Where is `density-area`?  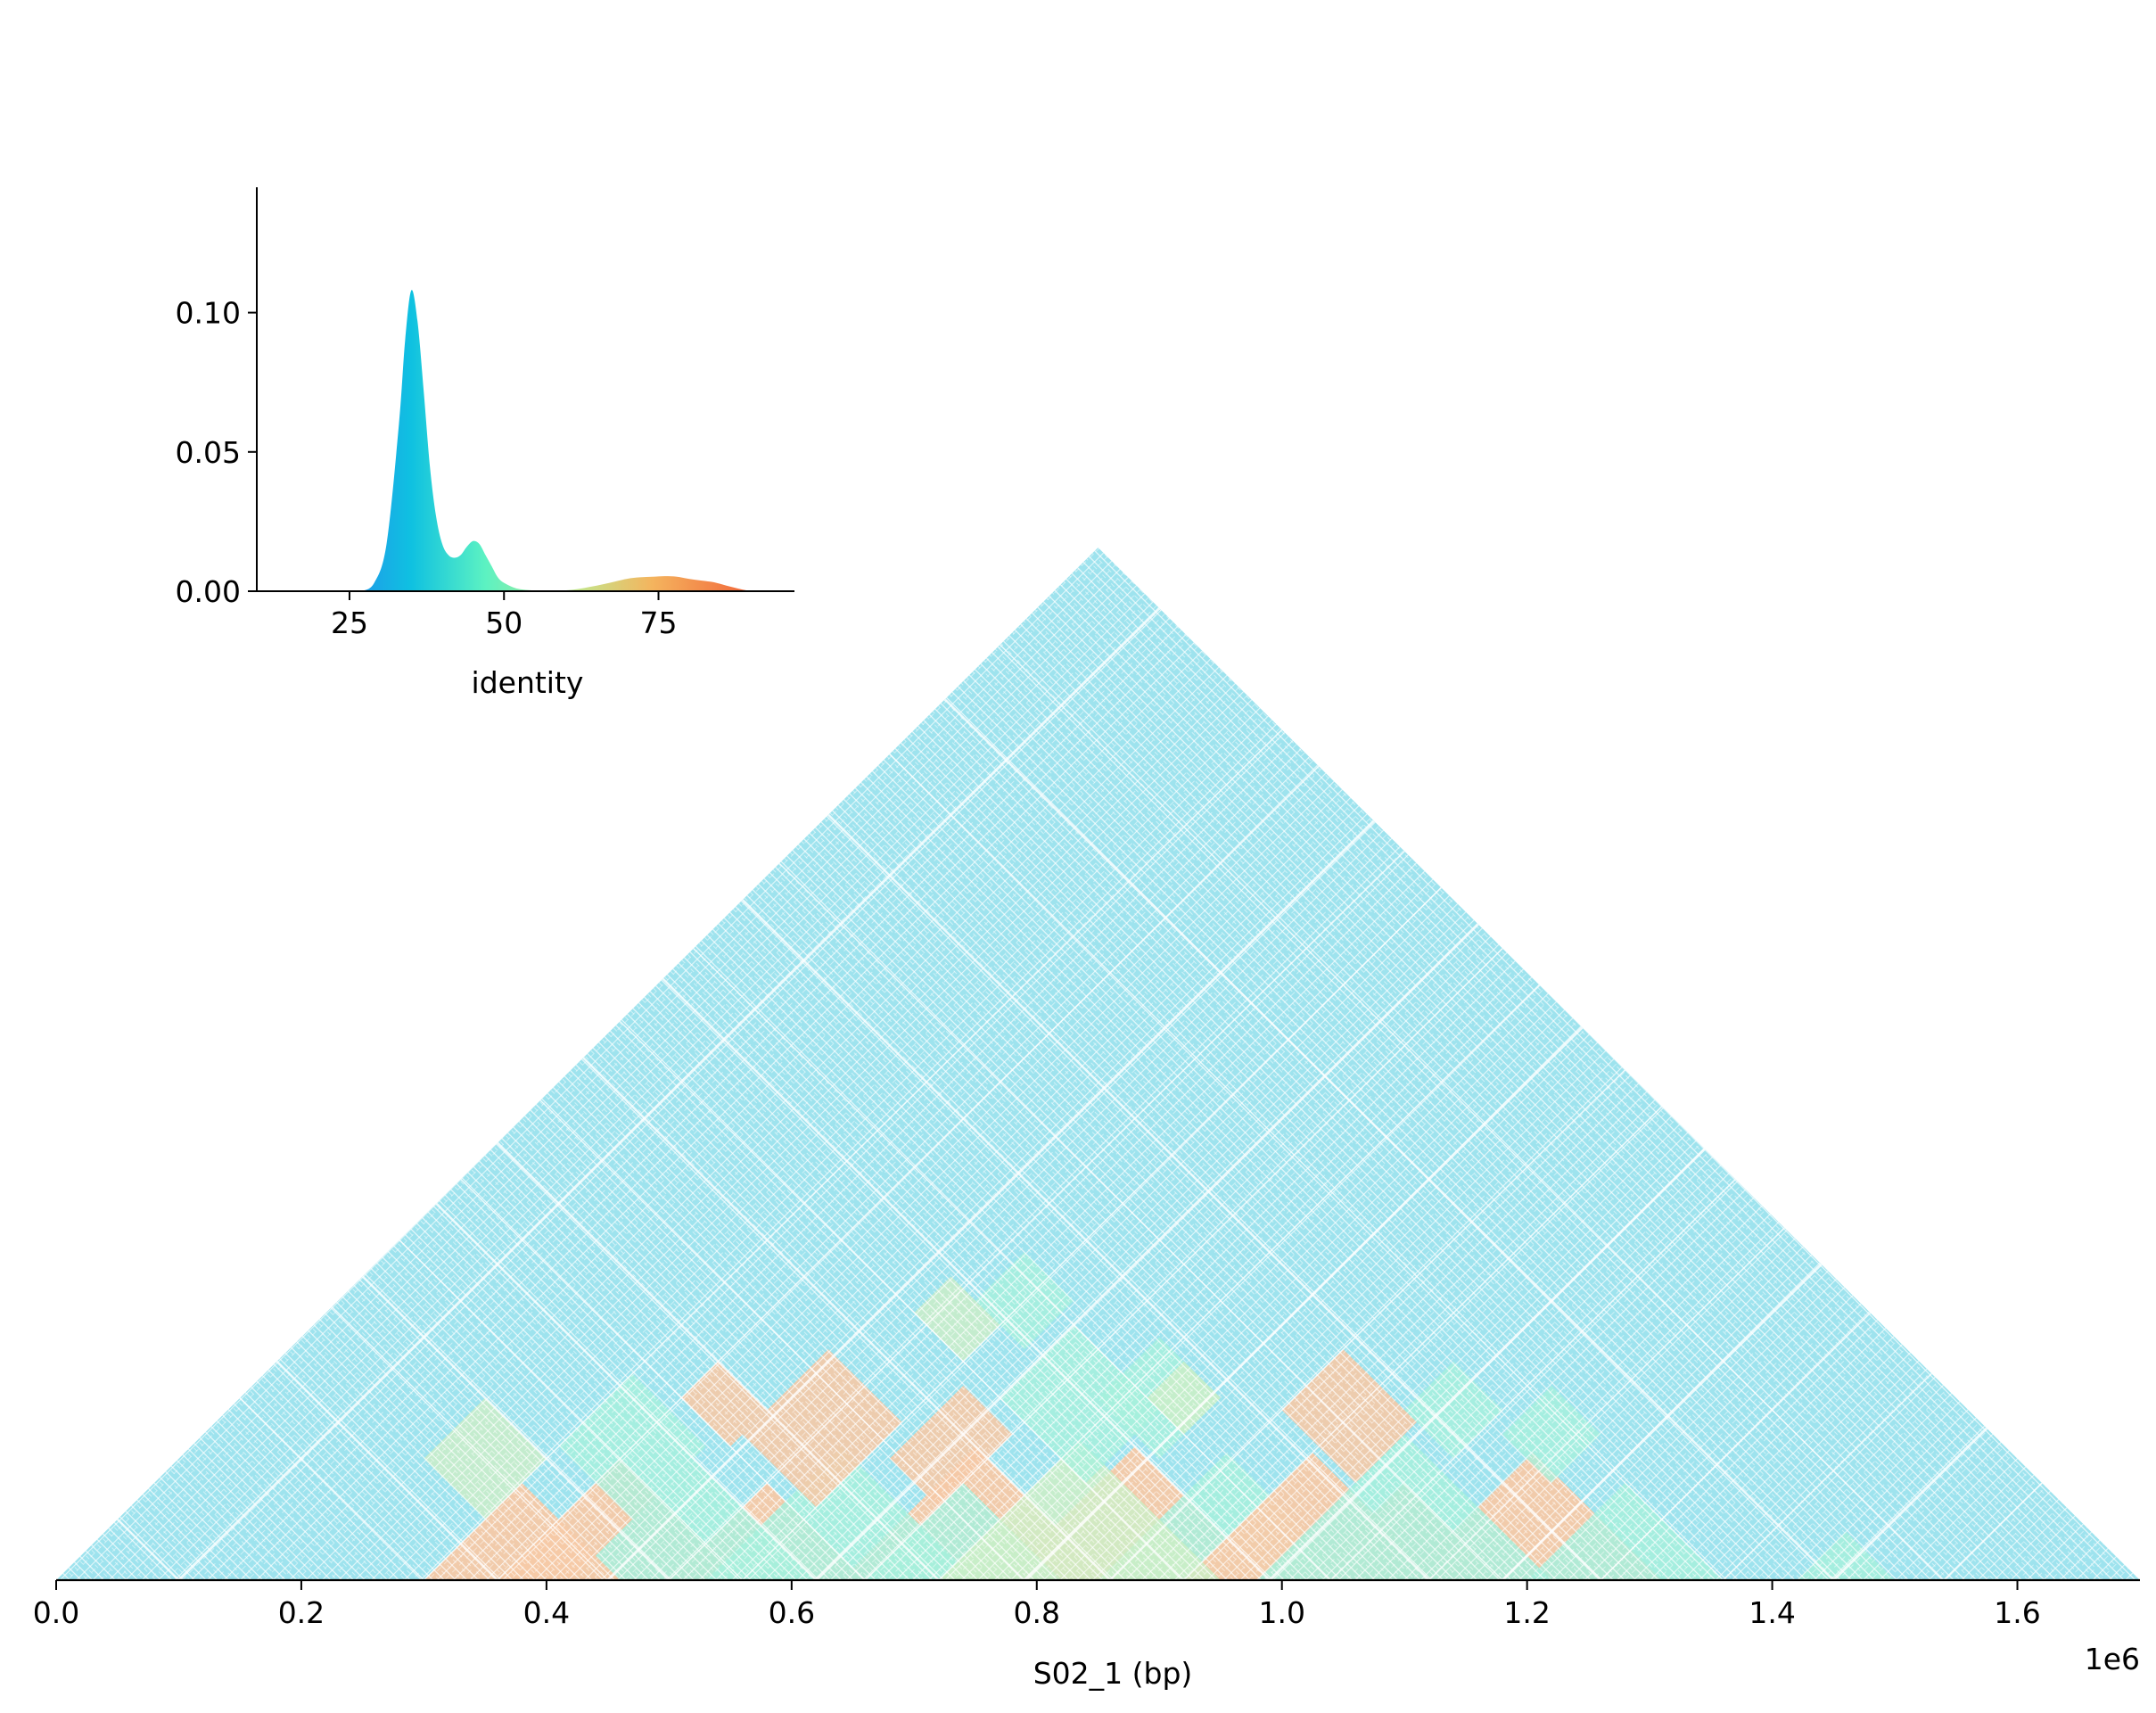 density-area is located at coordinates (556, 440).